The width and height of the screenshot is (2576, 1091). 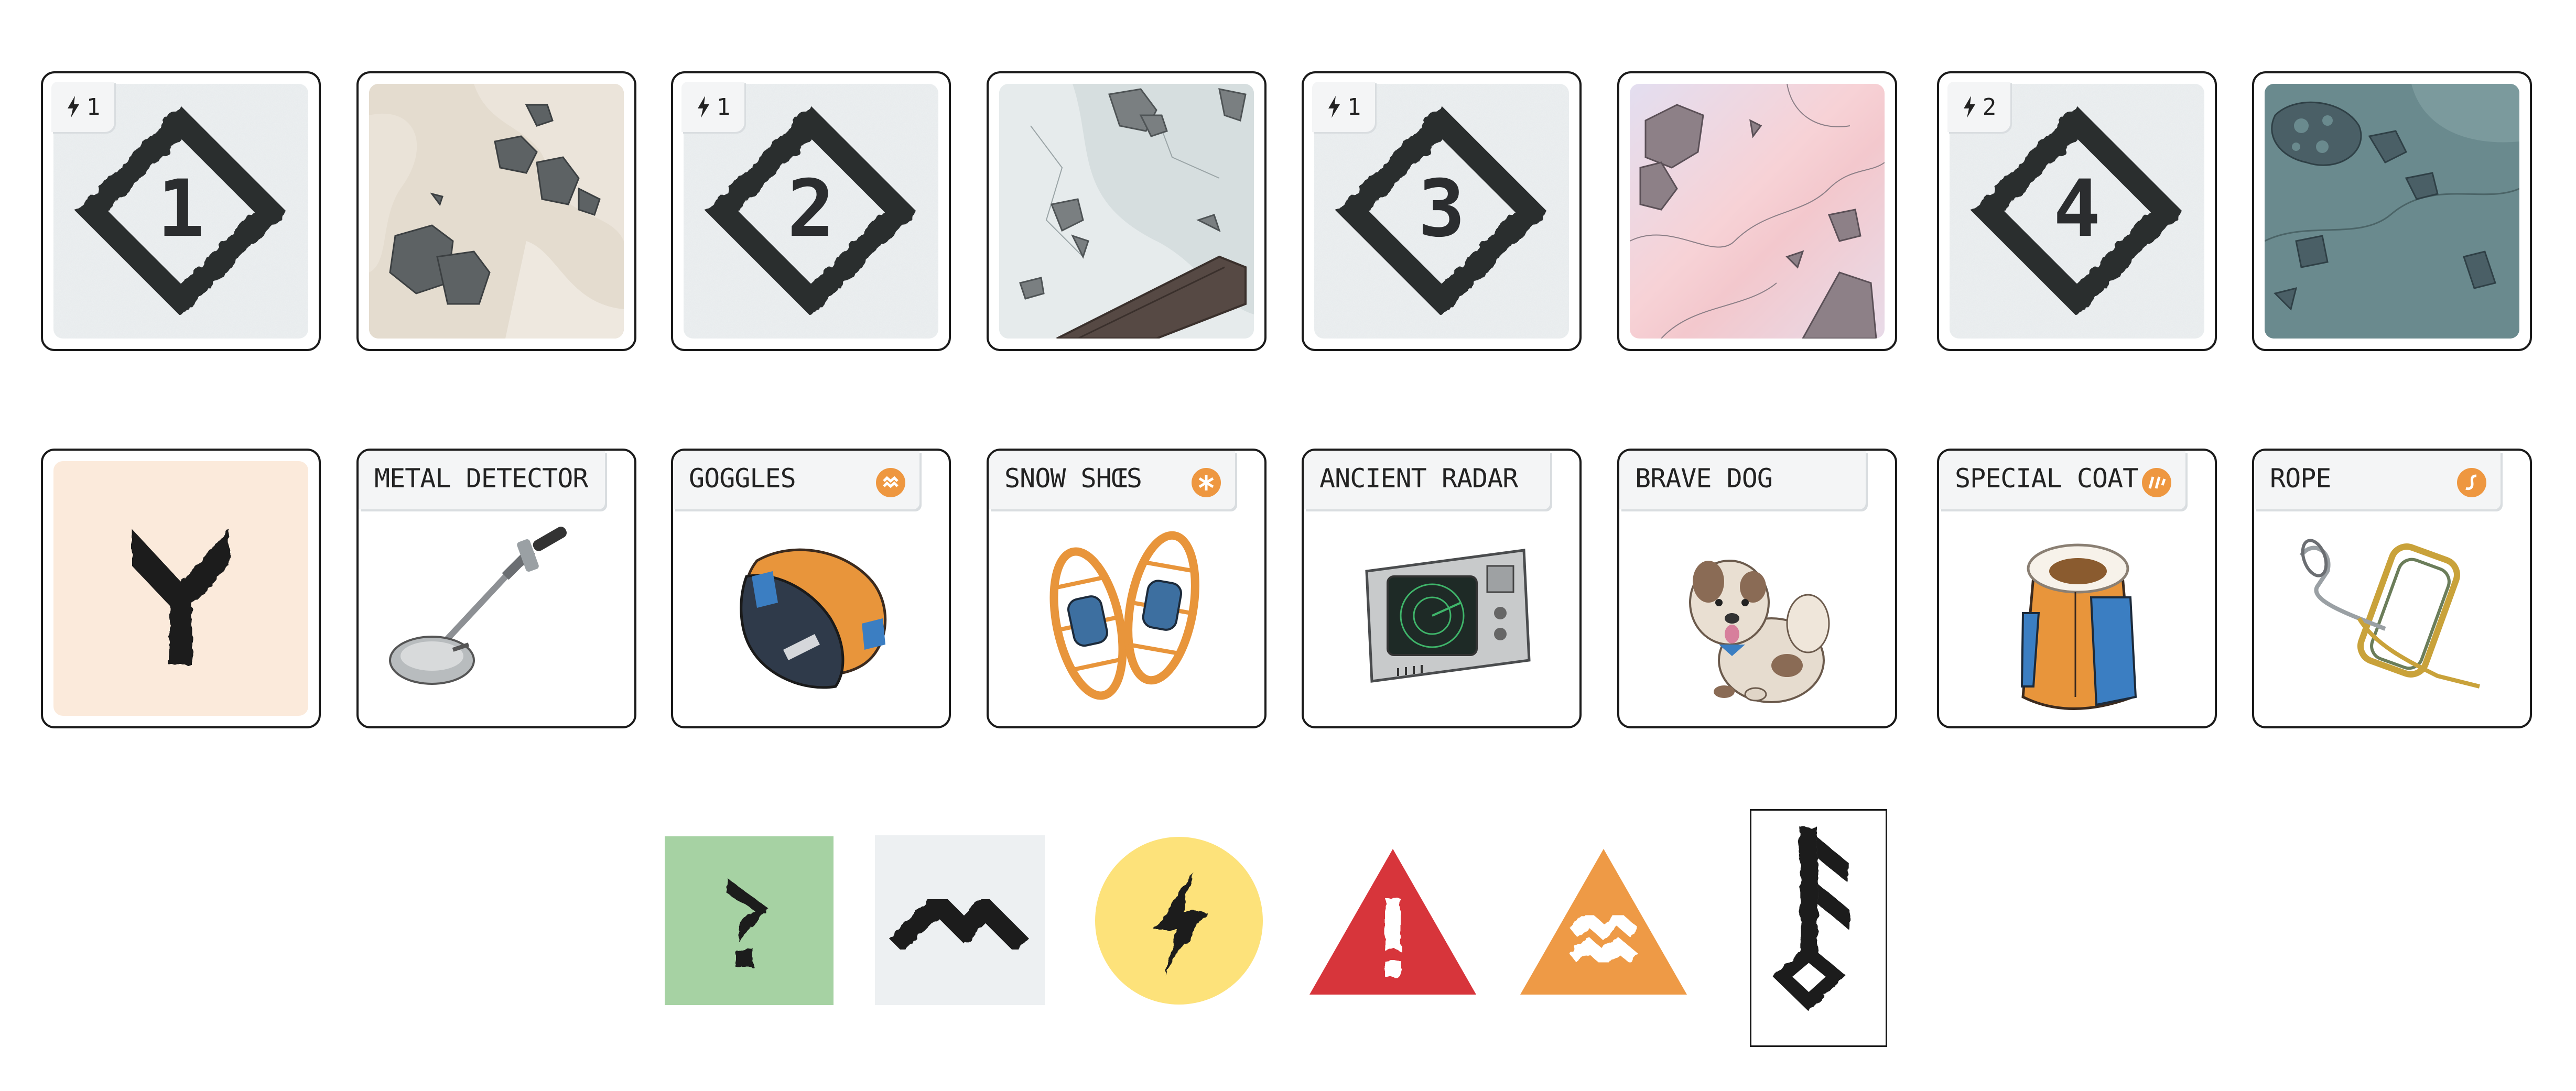 What do you see at coordinates (1989, 107) in the screenshot?
I see `energy-cost-value: 2` at bounding box center [1989, 107].